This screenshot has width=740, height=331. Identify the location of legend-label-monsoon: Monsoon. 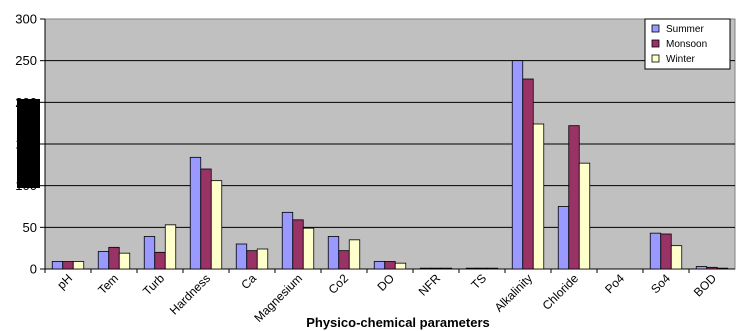
(686, 44).